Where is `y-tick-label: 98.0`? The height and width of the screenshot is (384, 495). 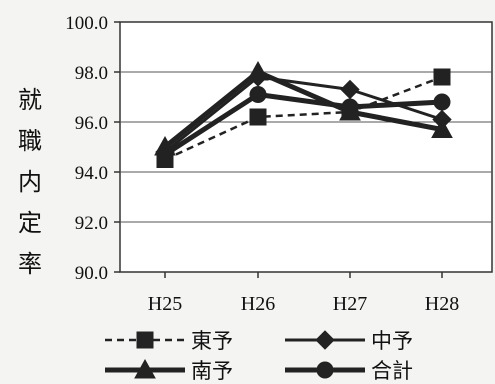
y-tick-label: 98.0 is located at coordinates (91, 73).